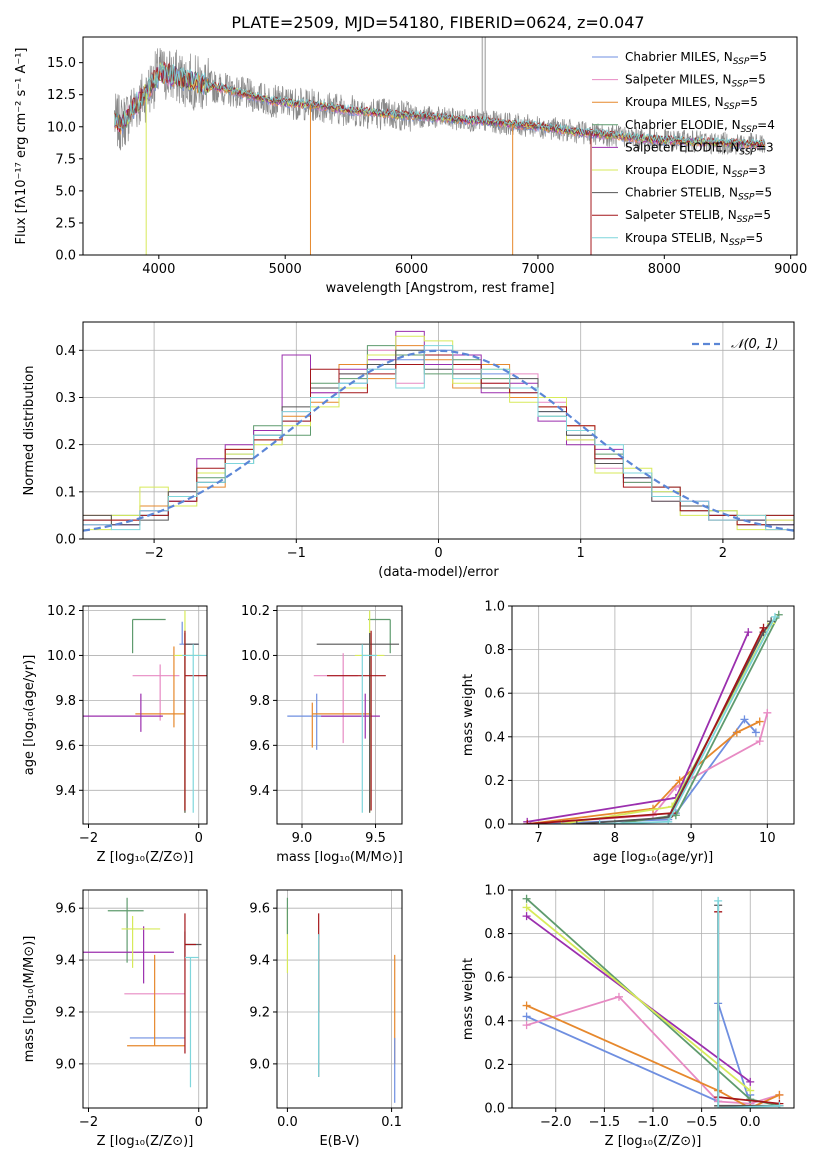 The height and width of the screenshot is (1170, 819). I want to click on series-line-kroupa-stelib, so click(748, 1004).